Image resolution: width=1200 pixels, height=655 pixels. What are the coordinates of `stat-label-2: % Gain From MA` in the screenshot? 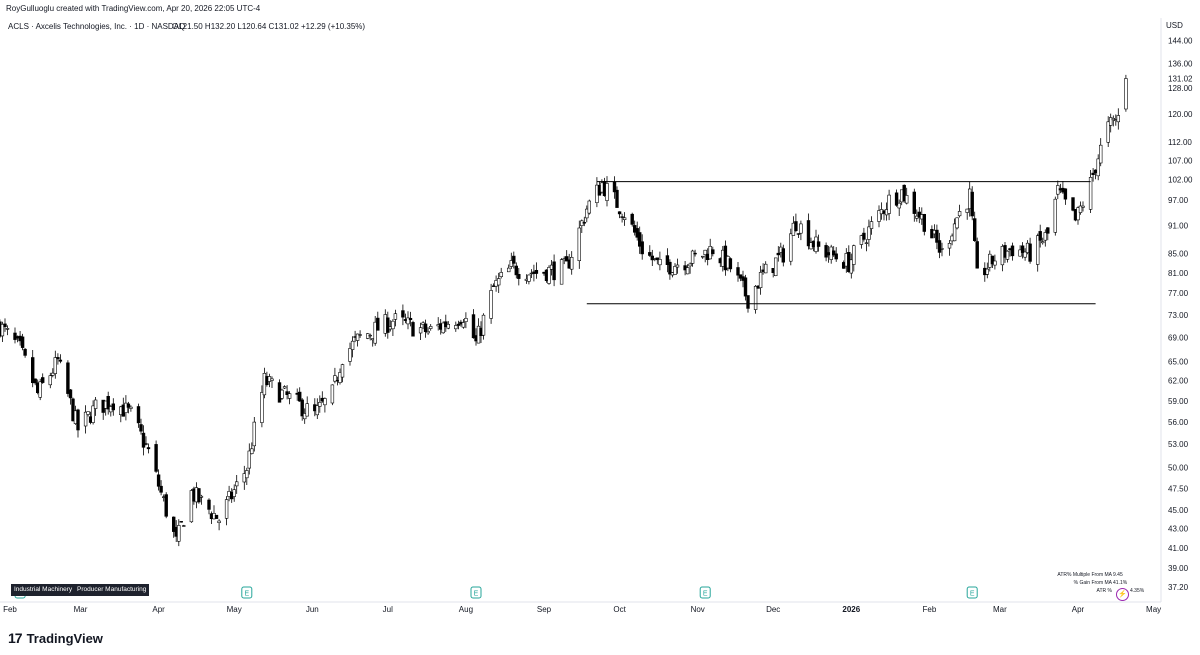 It's located at (1092, 583).